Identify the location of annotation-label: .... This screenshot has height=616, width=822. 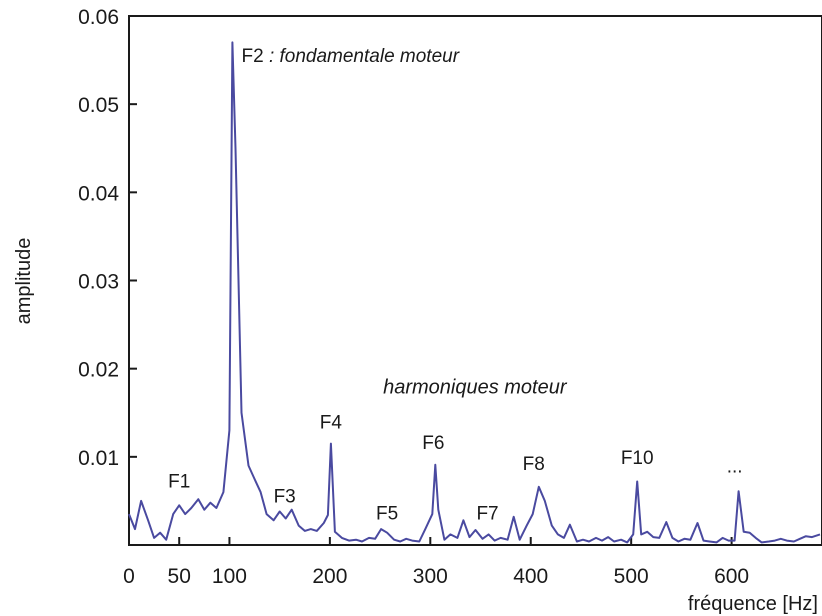
(735, 467).